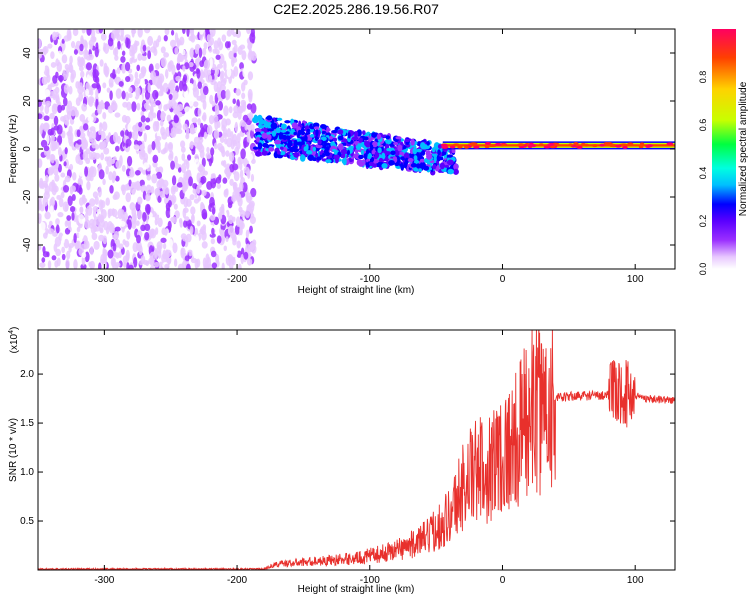 This screenshot has width=750, height=600. Describe the element at coordinates (27, 374) in the screenshot. I see `y-tick-label: 2.0` at that location.